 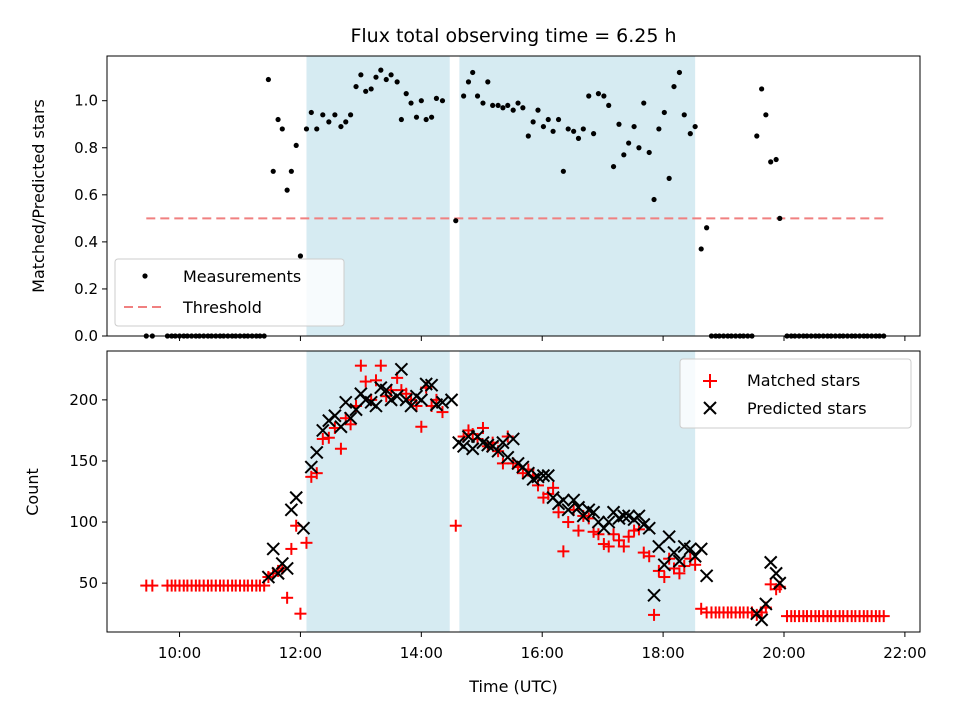 What do you see at coordinates (807, 408) in the screenshot?
I see `legend-label-predicted: Predicted stars` at bounding box center [807, 408].